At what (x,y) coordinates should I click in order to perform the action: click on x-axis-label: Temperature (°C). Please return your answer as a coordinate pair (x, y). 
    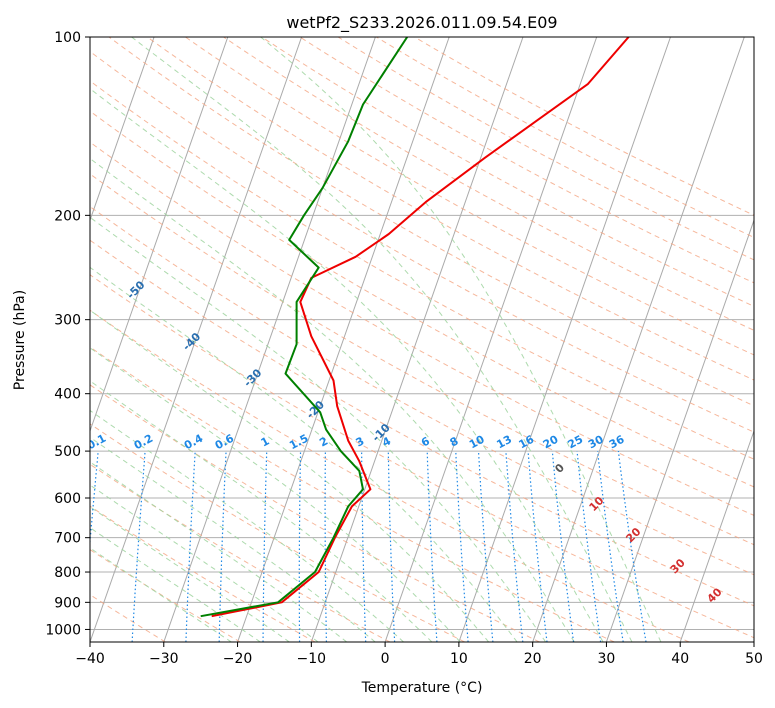
    Looking at the image, I should click on (422, 688).